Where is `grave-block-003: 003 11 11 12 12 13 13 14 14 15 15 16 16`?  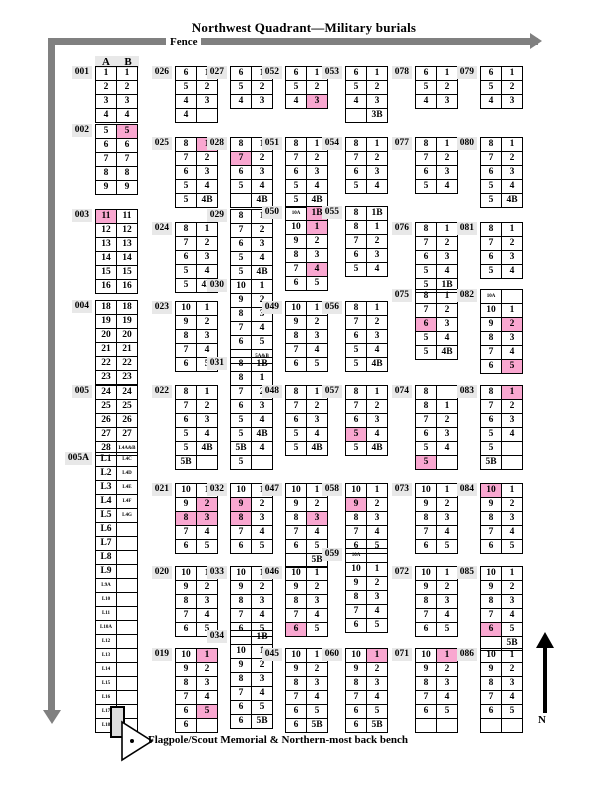 grave-block-003: 003 11 11 12 12 13 13 14 14 15 15 16 16 is located at coordinates (104, 251).